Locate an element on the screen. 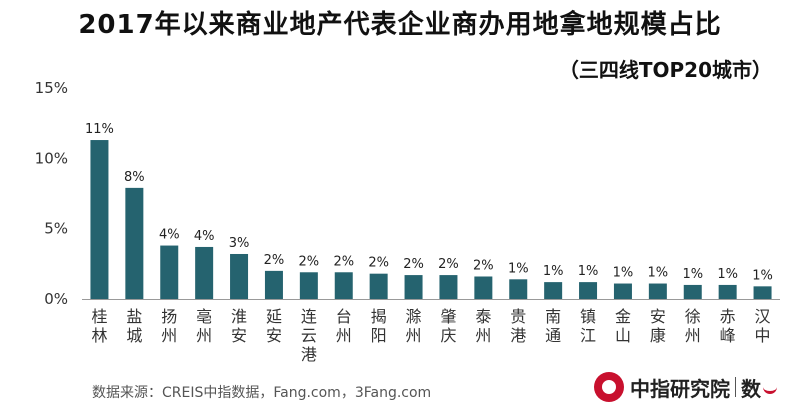  x-tick-label: 淮安 is located at coordinates (239, 326).